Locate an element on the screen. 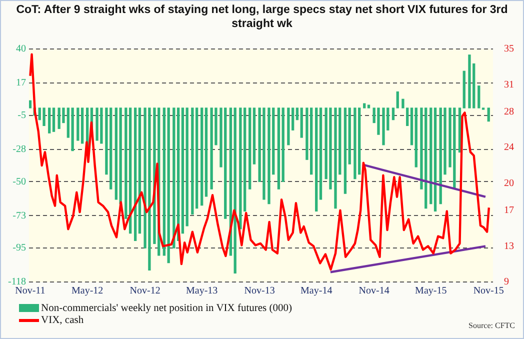  x-tick-label: Nov-13 is located at coordinates (259, 291).